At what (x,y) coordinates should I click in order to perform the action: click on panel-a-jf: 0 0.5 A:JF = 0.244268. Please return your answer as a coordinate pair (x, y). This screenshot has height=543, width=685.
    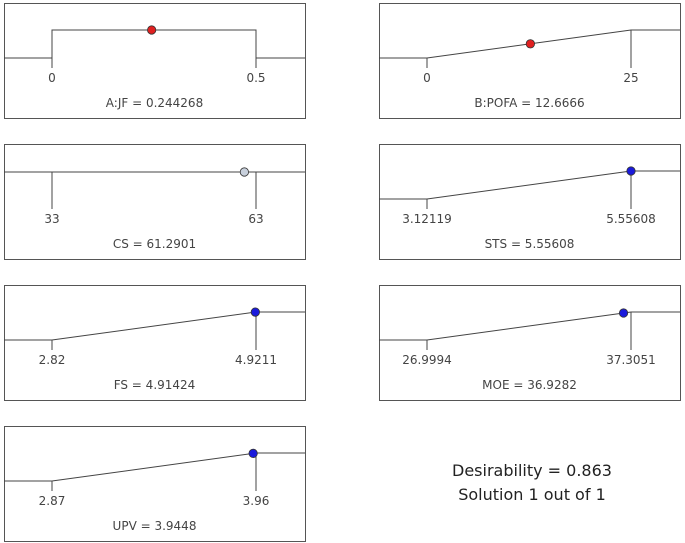
    Looking at the image, I should click on (155, 61).